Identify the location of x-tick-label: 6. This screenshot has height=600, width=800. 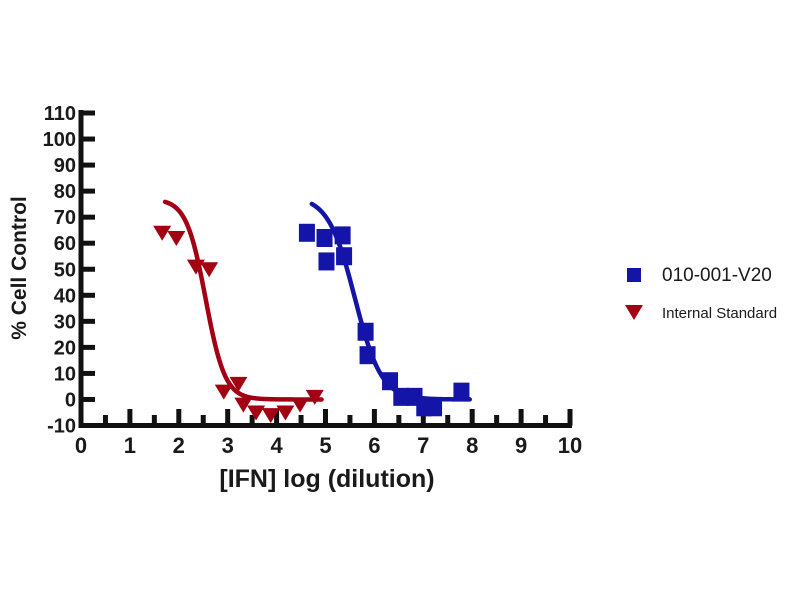
(374, 445).